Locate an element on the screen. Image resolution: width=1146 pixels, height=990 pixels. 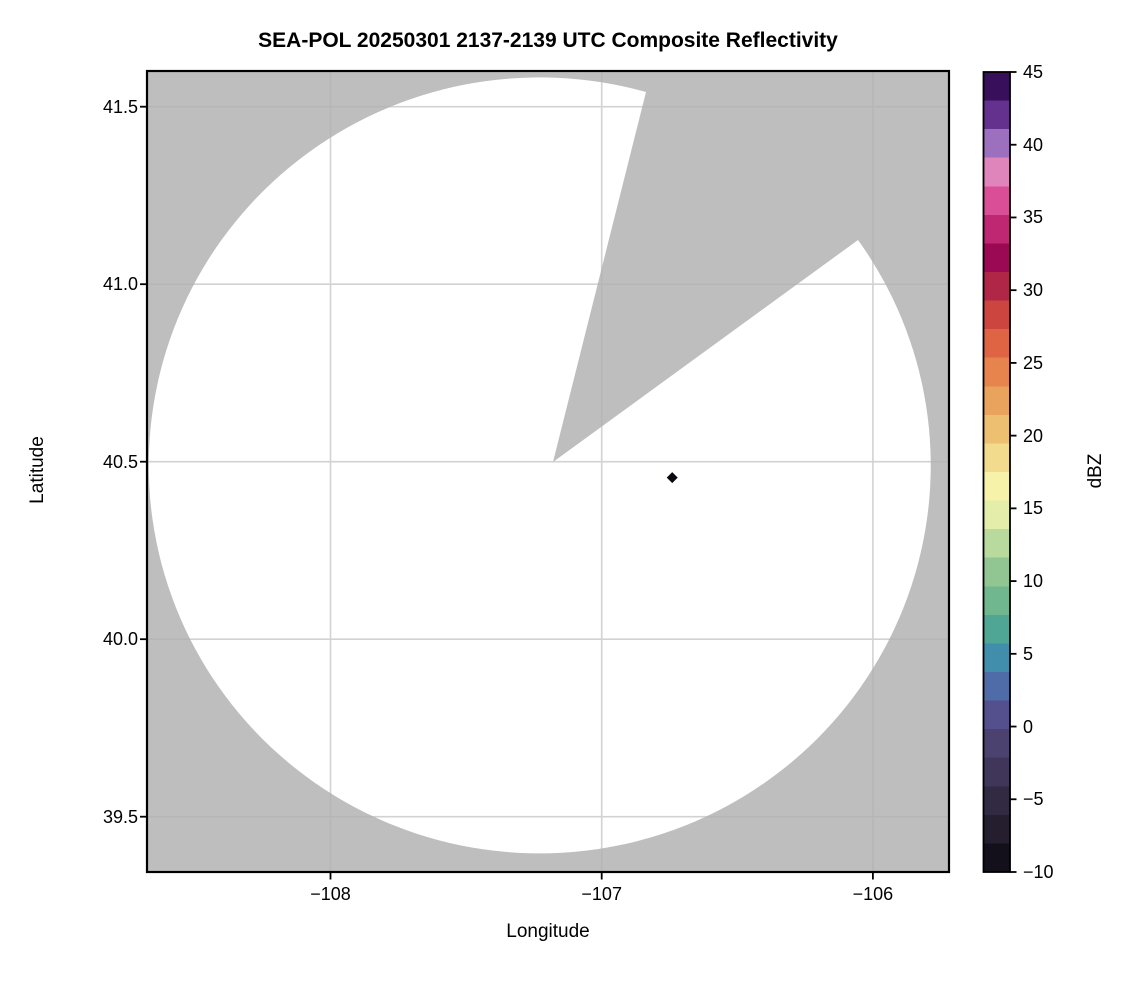
x-tick-label: −107 is located at coordinates (601, 894).